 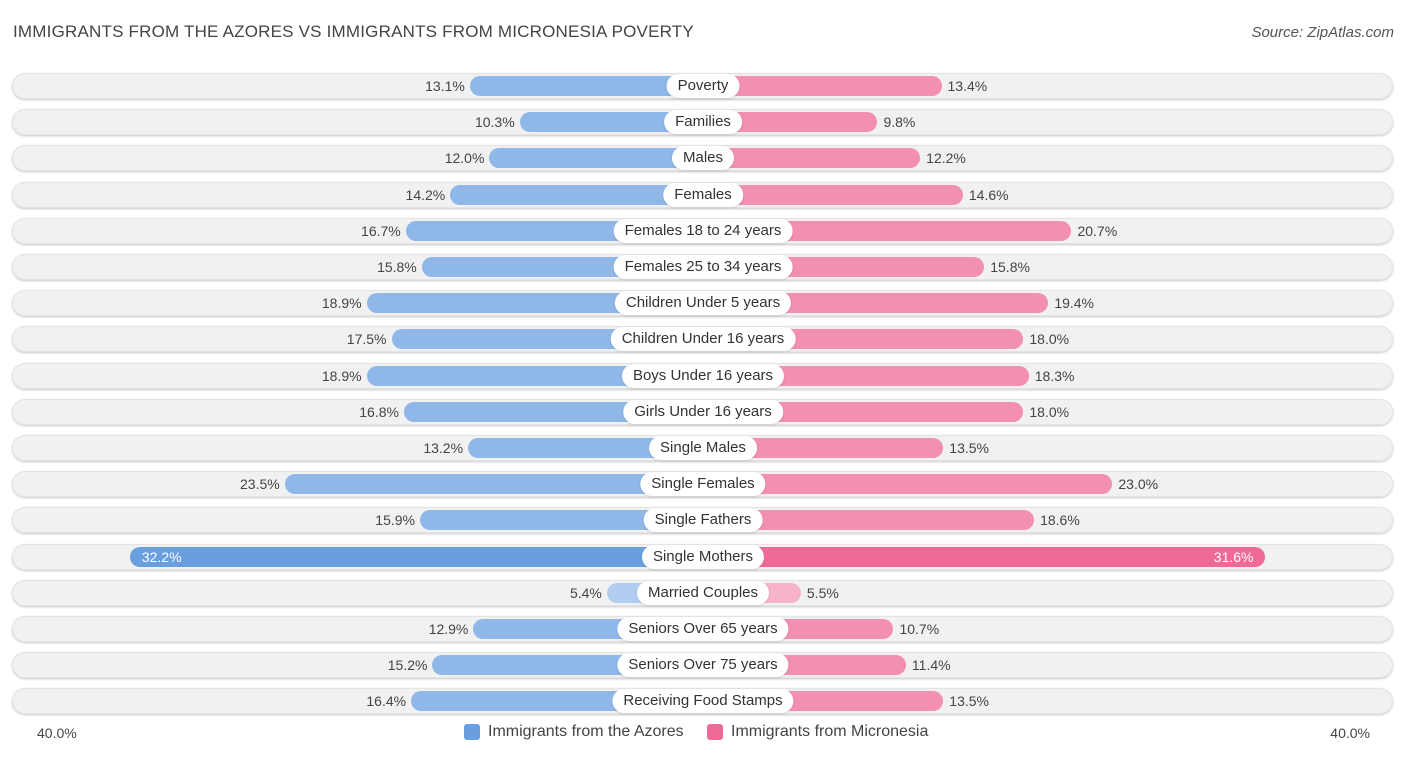 What do you see at coordinates (919, 629) in the screenshot?
I see `value-label-micronesia: 10.7%` at bounding box center [919, 629].